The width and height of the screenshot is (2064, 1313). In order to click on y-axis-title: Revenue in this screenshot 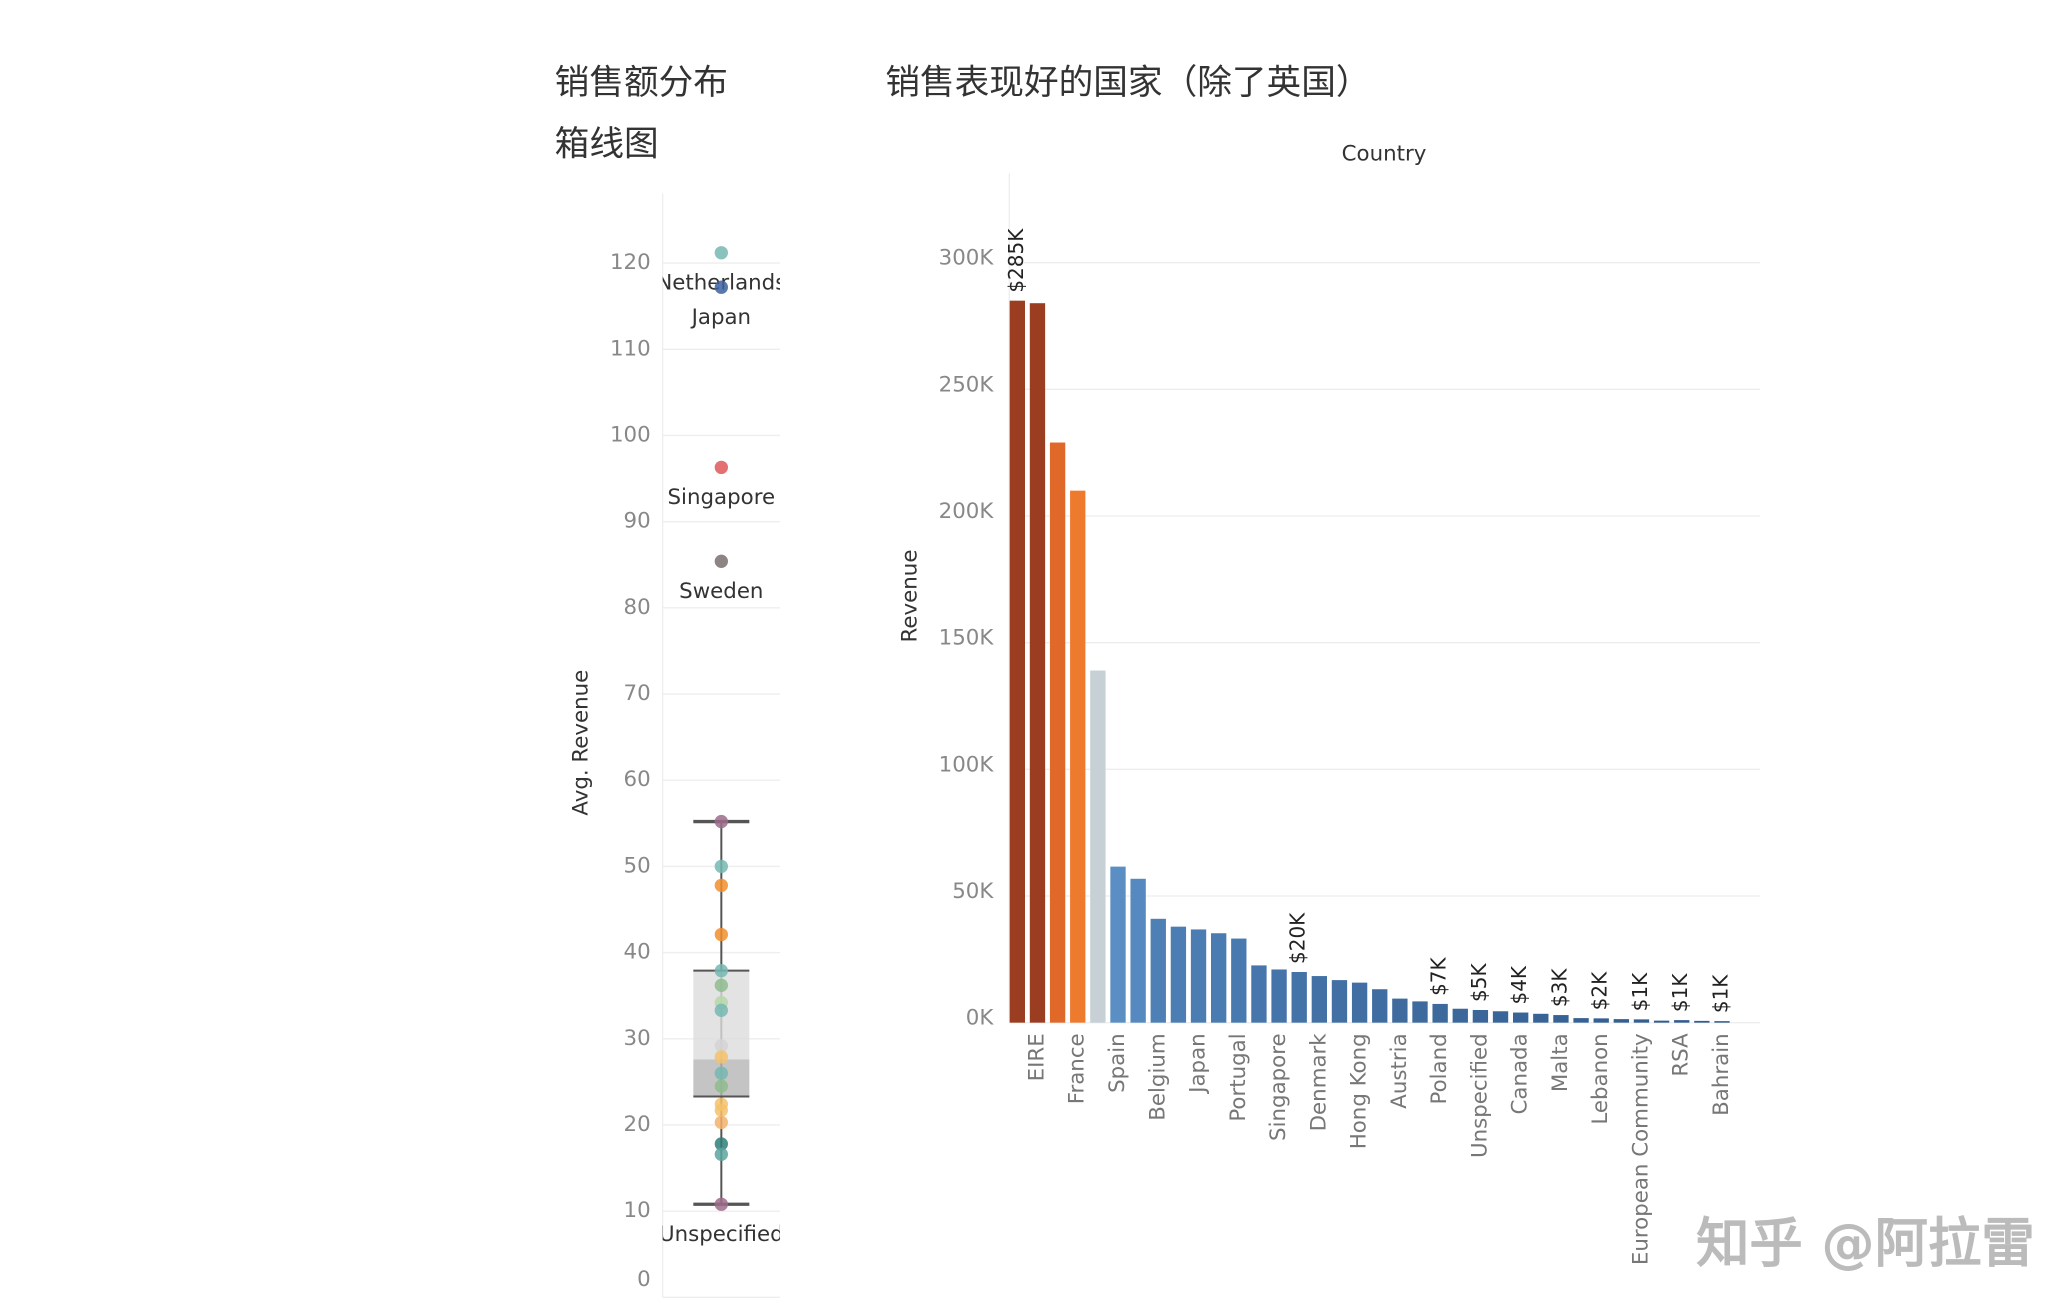, I will do `click(910, 596)`.